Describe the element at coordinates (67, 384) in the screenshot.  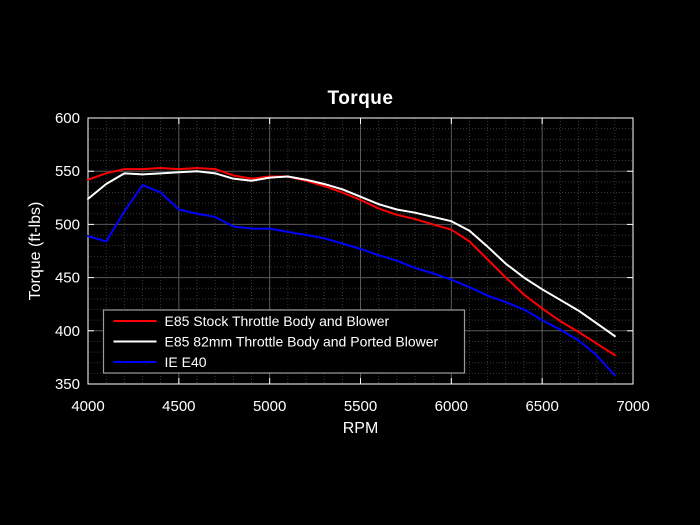
I see `y-tick-label: 350` at that location.